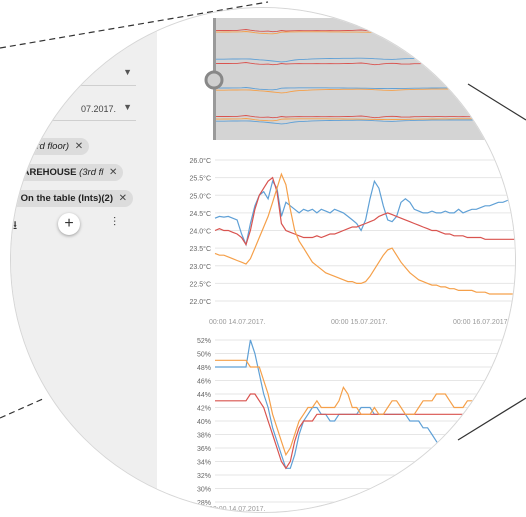 The image size is (526, 517). I want to click on y-tick-label: 36%, so click(204, 449).